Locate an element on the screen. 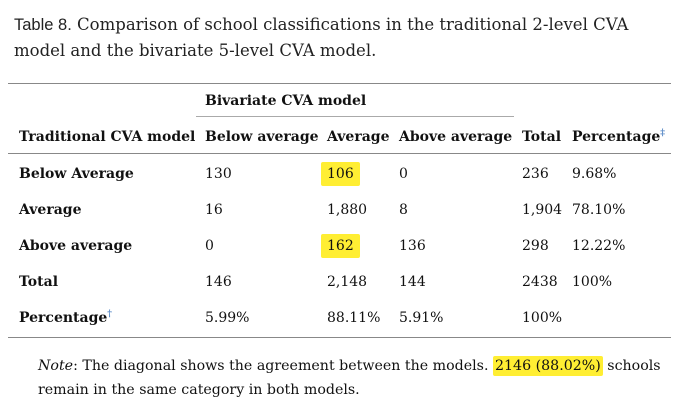 Image resolution: width=690 pixels, height=416 pixels. table-cell: 1,880 is located at coordinates (347, 210).